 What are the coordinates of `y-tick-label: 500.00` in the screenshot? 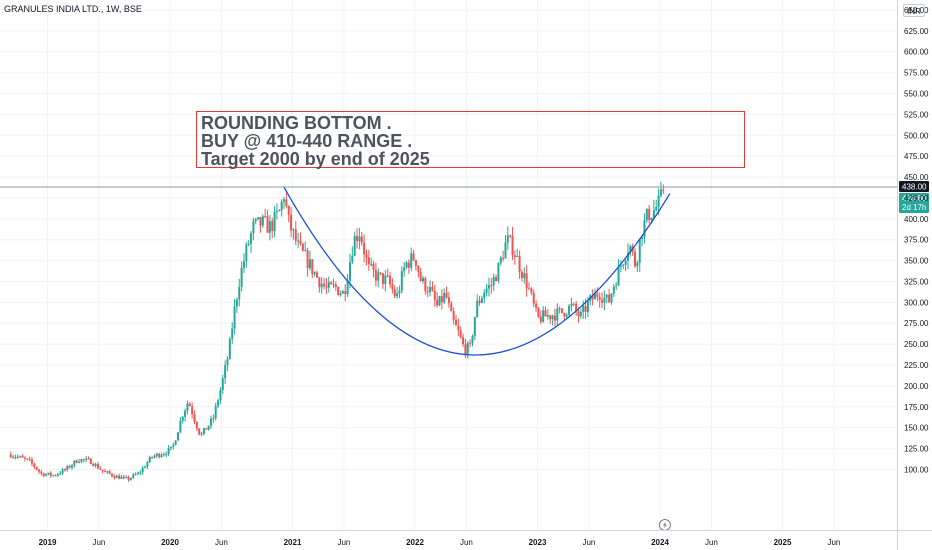 It's located at (916, 135).